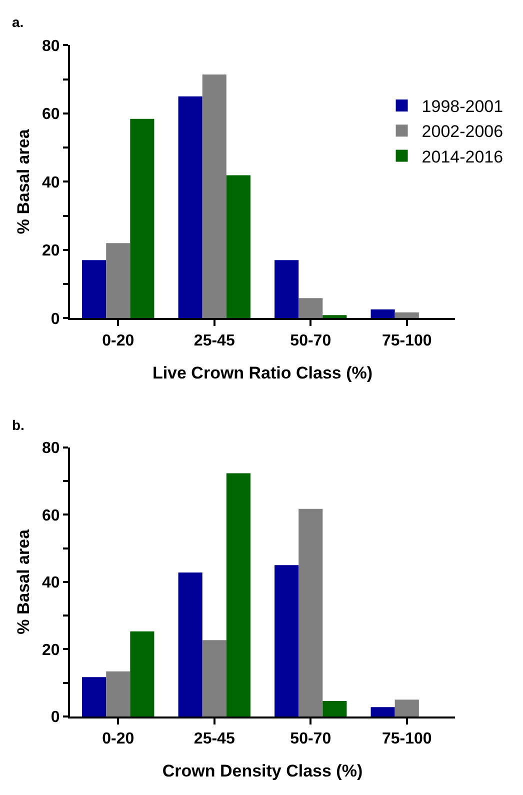 The width and height of the screenshot is (523, 795). I want to click on legend-label: 2014-2016, so click(463, 156).